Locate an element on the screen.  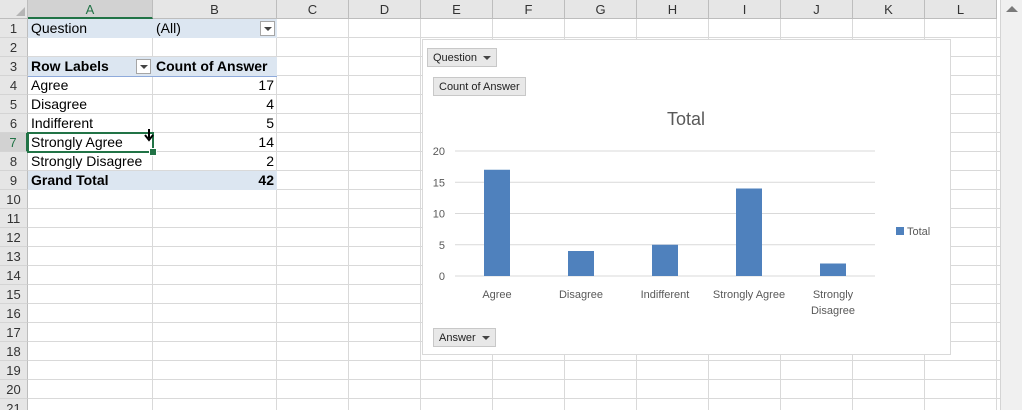
chart-values-field-button: Count of Answer is located at coordinates (479, 86).